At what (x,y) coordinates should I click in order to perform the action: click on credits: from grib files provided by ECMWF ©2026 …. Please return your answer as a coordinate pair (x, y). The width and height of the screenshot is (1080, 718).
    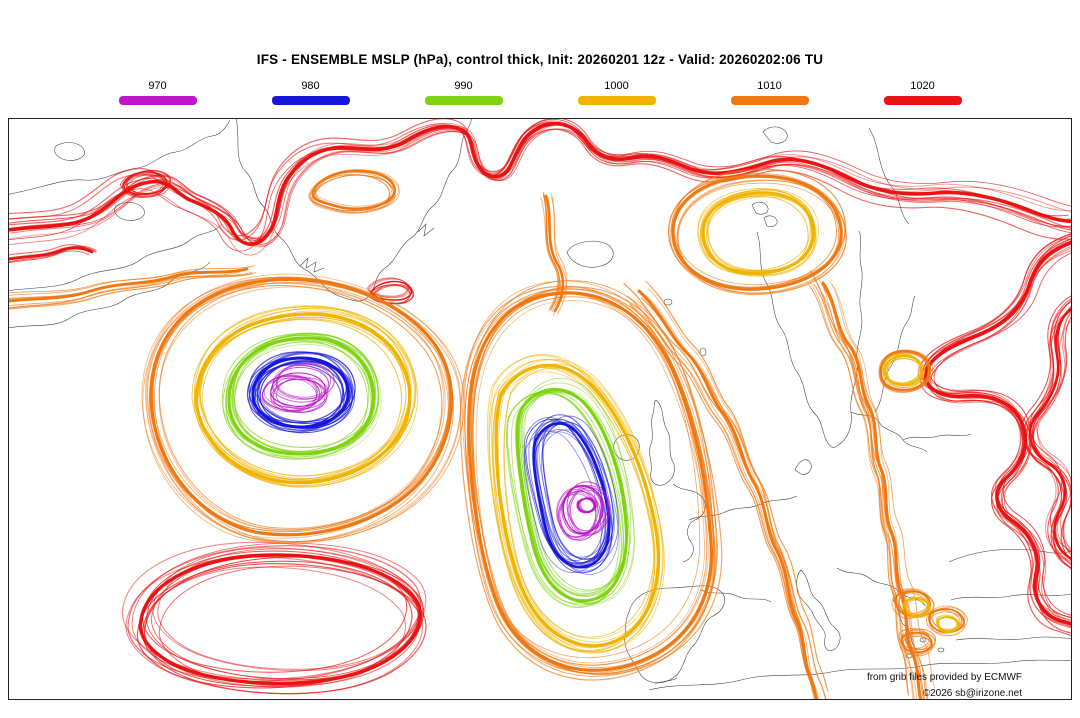
    Looking at the image, I should click on (944, 686).